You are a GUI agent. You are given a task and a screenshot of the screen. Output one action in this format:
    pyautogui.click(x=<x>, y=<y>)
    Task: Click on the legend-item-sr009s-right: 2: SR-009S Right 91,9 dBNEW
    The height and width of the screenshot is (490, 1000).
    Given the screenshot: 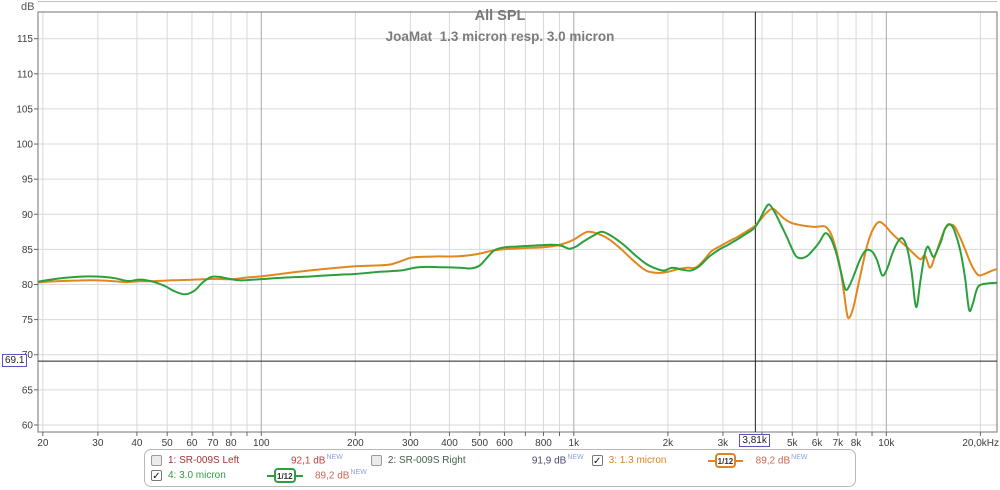 What is the action you would take?
    pyautogui.click(x=477, y=460)
    